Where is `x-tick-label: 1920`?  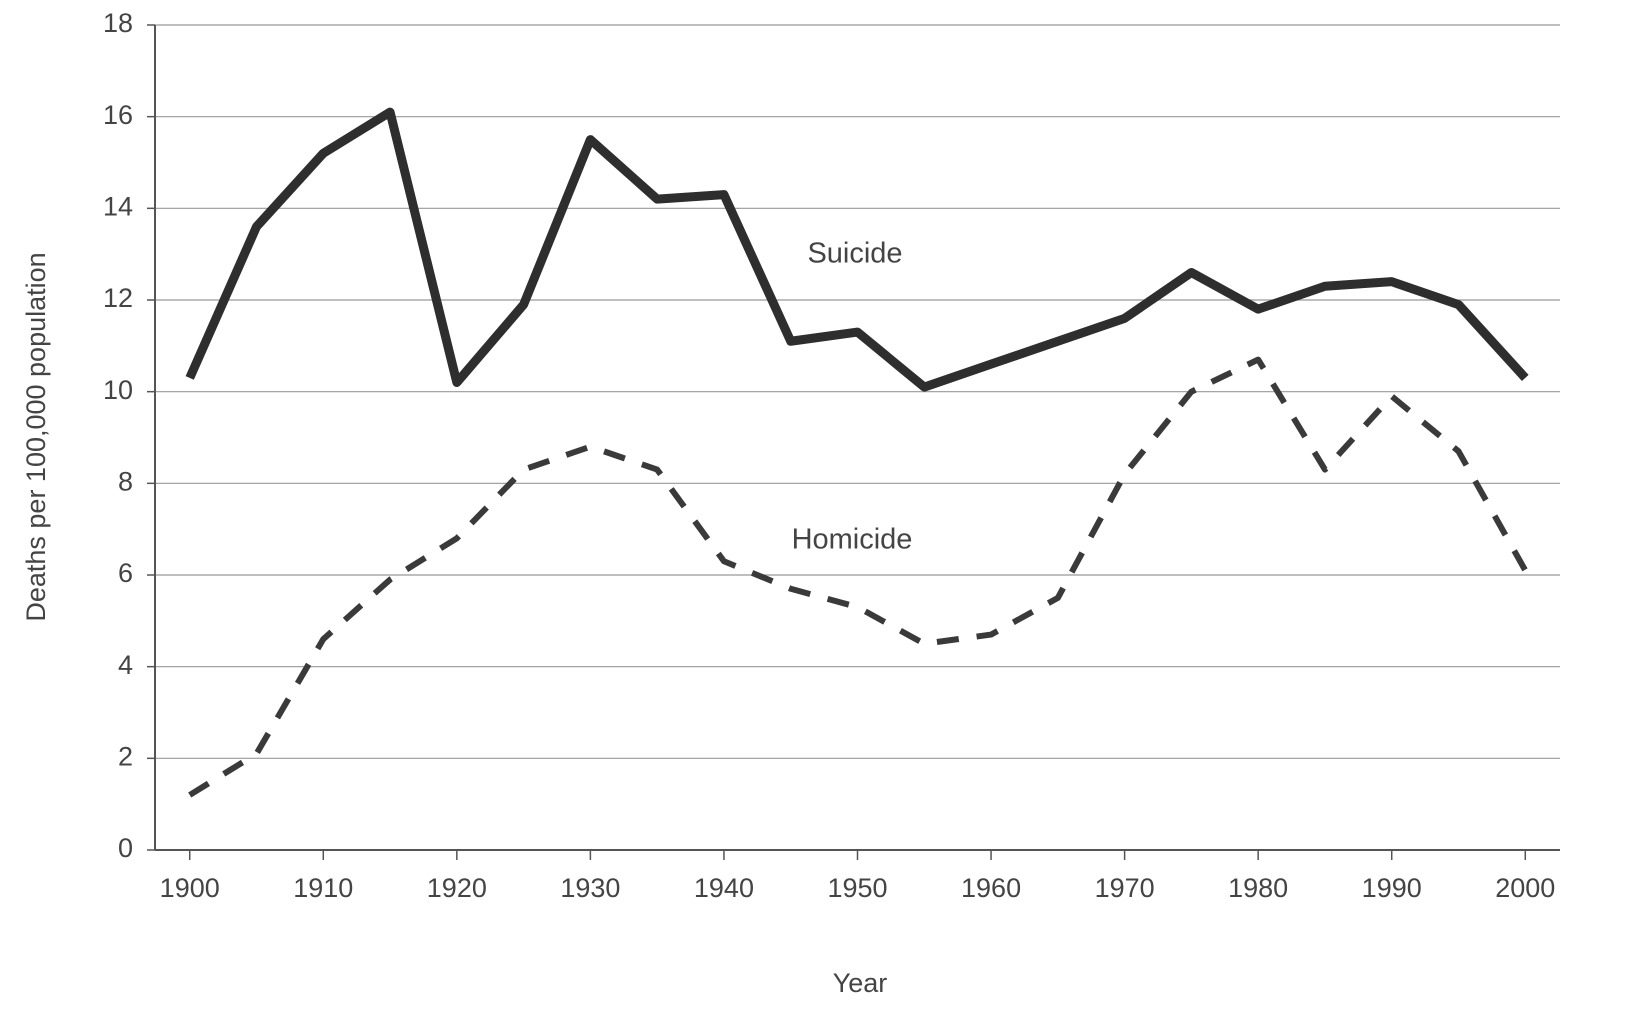
x-tick-label: 1920 is located at coordinates (457, 888).